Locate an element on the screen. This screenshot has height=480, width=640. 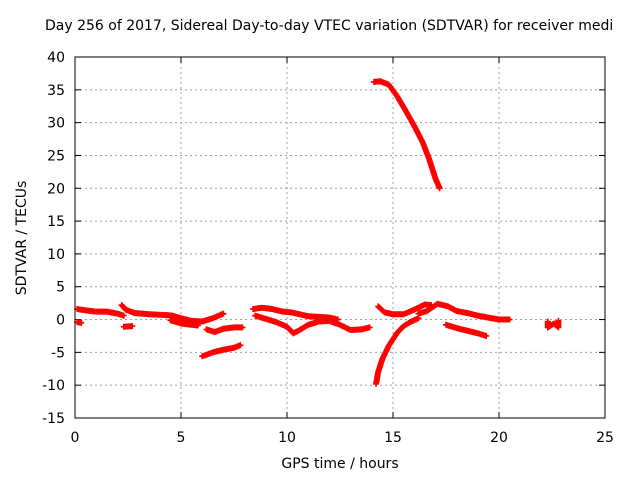
x-tick-label: 5 is located at coordinates (181, 438).